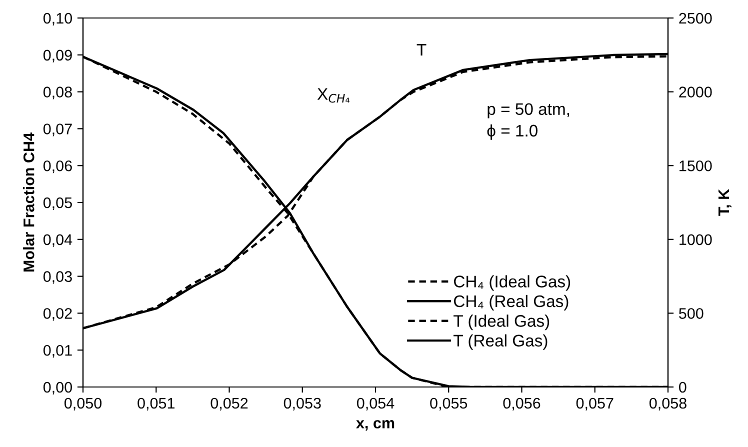  I want to click on y-tick-label: 0,01, so click(57, 351).